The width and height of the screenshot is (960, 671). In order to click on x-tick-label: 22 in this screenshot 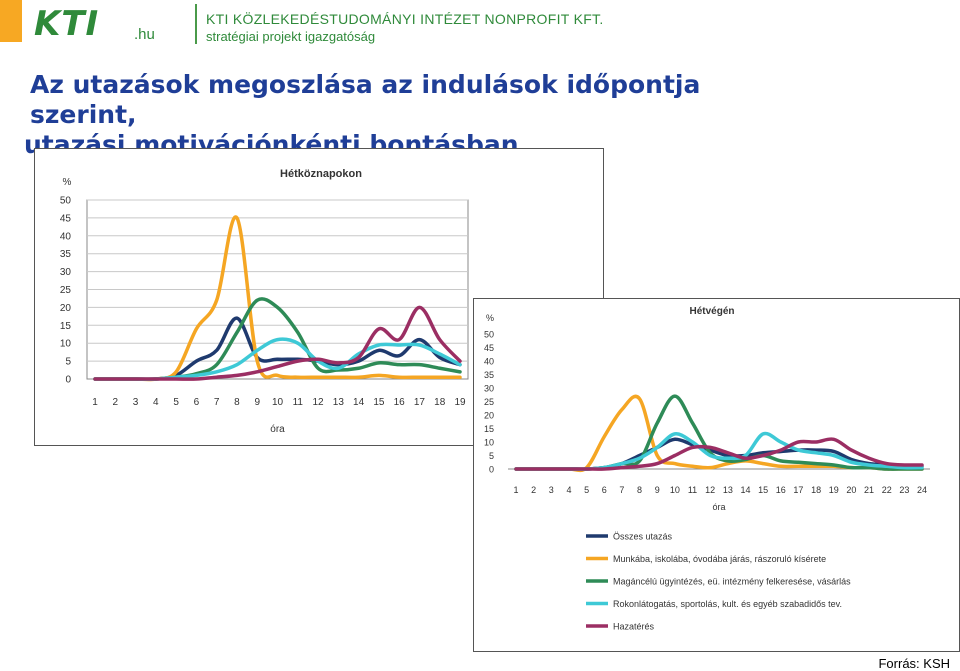, I will do `click(887, 490)`.